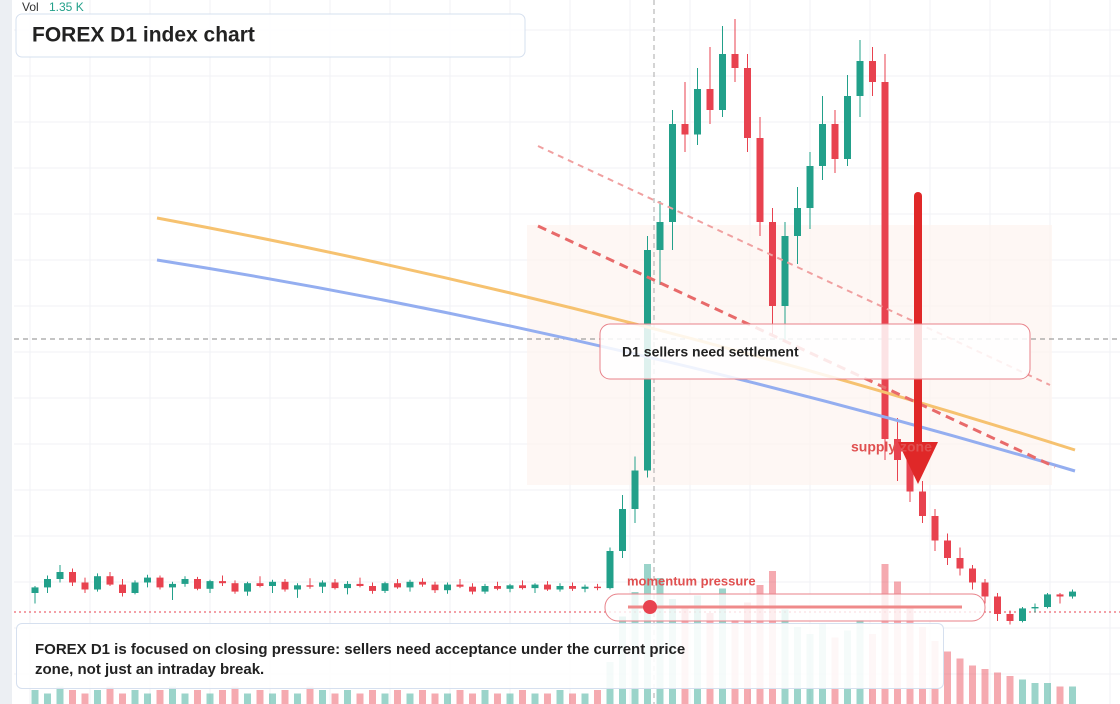 This screenshot has width=1120, height=704. Describe the element at coordinates (650, 607) in the screenshot. I see `momentum-knob` at that location.